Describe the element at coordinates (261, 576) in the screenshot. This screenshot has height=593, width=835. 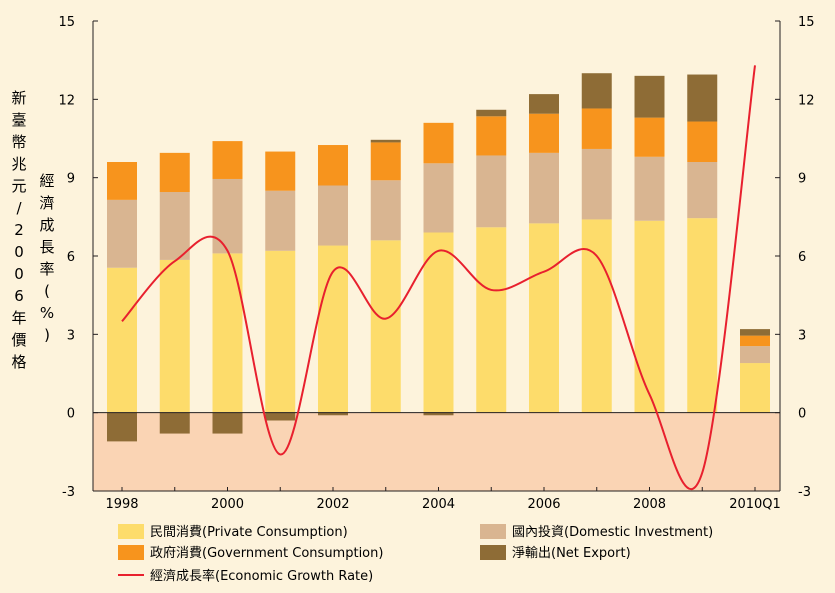
I see `legend-label-growth-rate: 經濟成長率(Economic Growth Rate)` at that location.